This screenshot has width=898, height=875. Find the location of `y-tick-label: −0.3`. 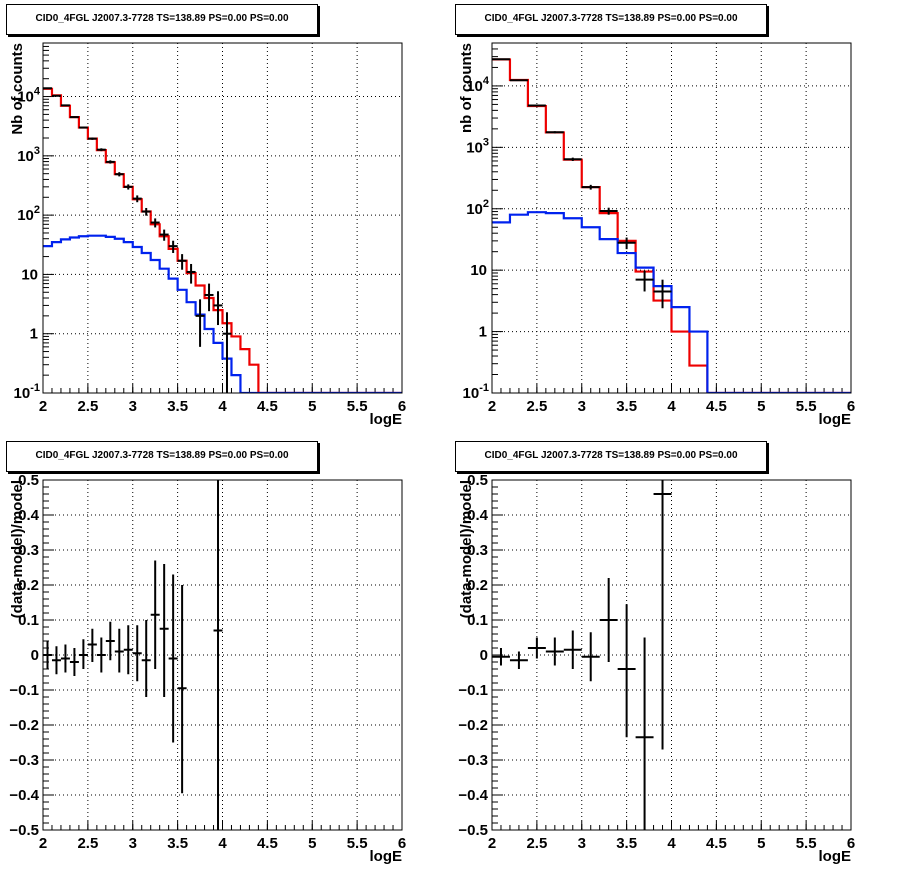

y-tick-label: −0.3 is located at coordinates (473, 760).